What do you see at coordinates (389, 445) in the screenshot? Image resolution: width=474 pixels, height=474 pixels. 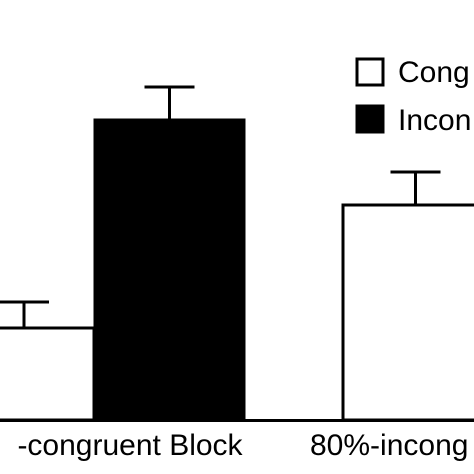 I see `x-tick-label-1: 80%-incong` at bounding box center [389, 445].